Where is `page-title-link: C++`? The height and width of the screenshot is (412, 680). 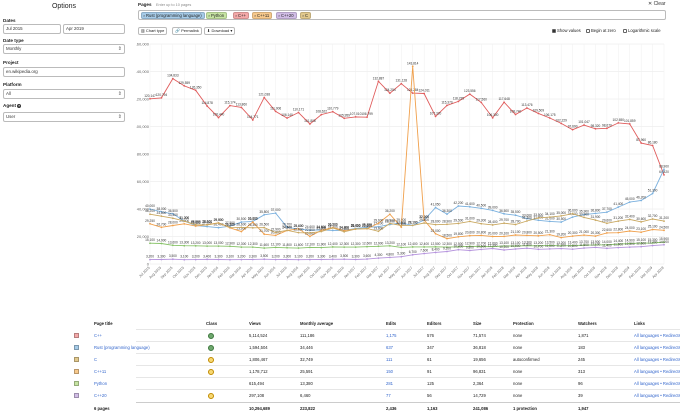
page-title-link: C++ is located at coordinates (98, 335).